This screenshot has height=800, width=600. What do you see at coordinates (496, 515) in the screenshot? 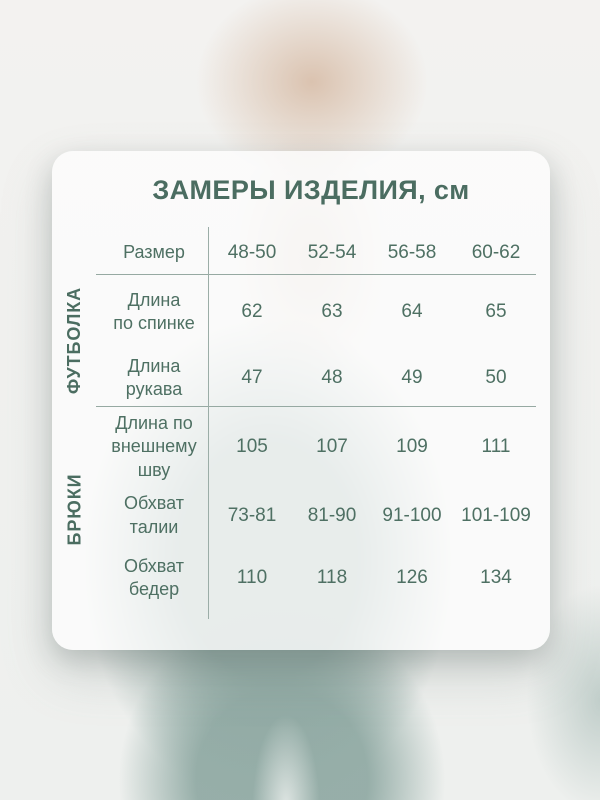
I see `waist-girth-60-62: 101-109` at bounding box center [496, 515].